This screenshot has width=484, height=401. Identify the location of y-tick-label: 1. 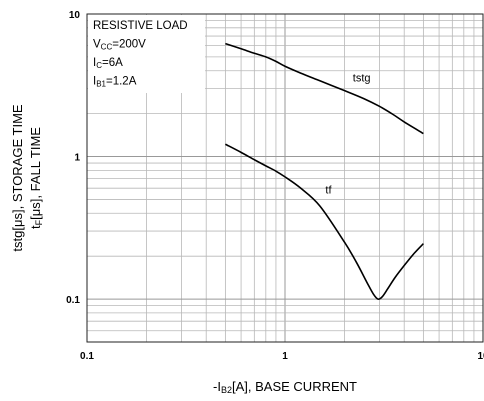
(77, 158).